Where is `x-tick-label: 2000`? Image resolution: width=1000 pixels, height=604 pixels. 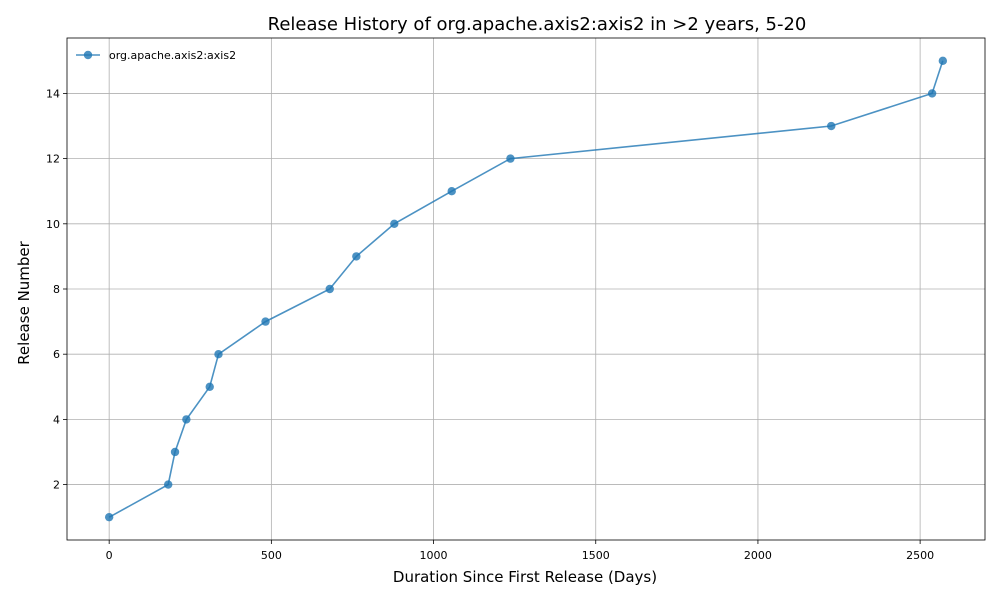
x-tick-label: 2000 is located at coordinates (758, 555).